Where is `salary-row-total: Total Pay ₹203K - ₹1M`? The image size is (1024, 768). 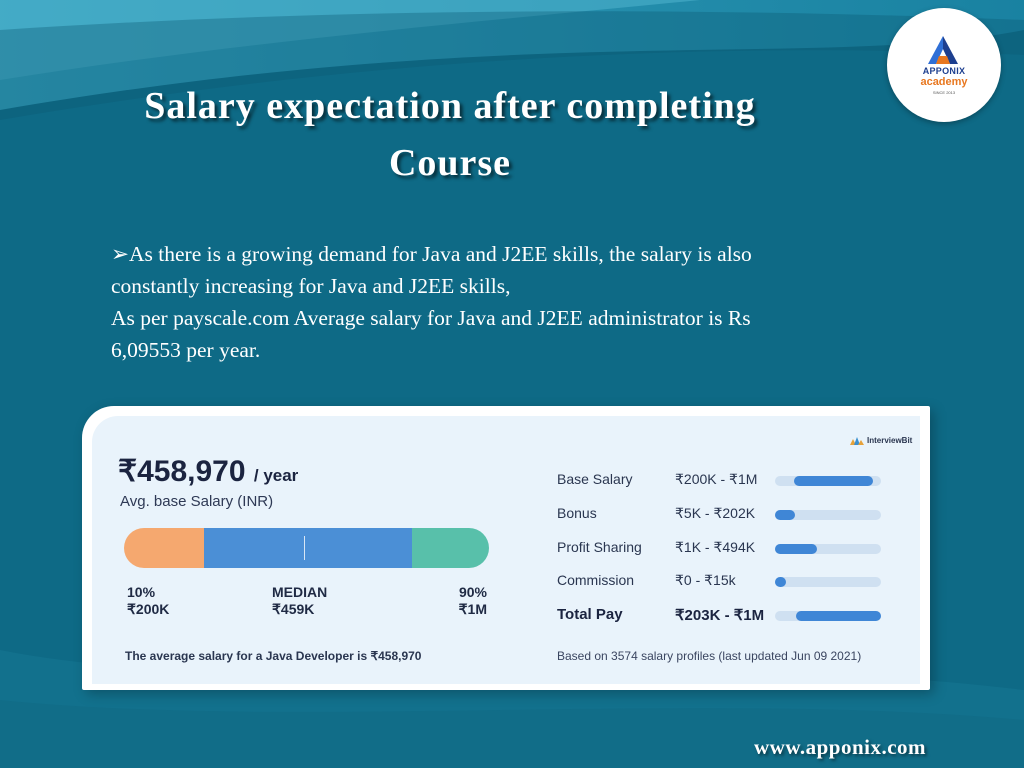
salary-row-total: Total Pay ₹203K - ₹1M is located at coordinates (722, 616).